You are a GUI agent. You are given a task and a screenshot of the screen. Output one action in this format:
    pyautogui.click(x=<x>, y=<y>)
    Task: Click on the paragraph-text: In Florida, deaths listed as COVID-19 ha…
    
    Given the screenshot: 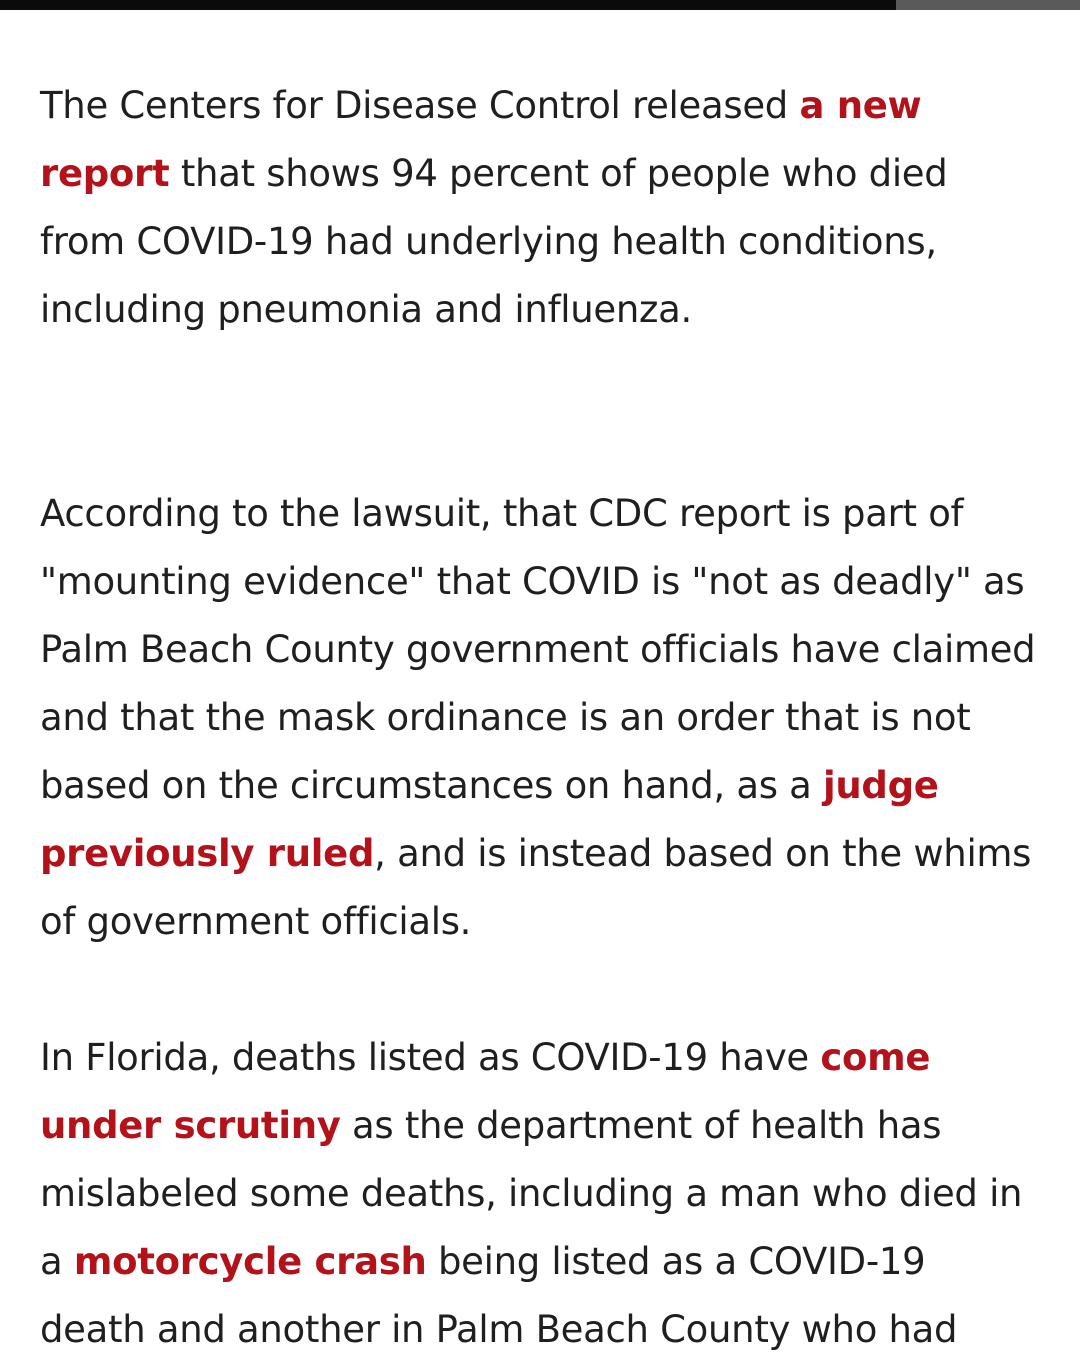 What is the action you would take?
    pyautogui.click(x=430, y=1057)
    